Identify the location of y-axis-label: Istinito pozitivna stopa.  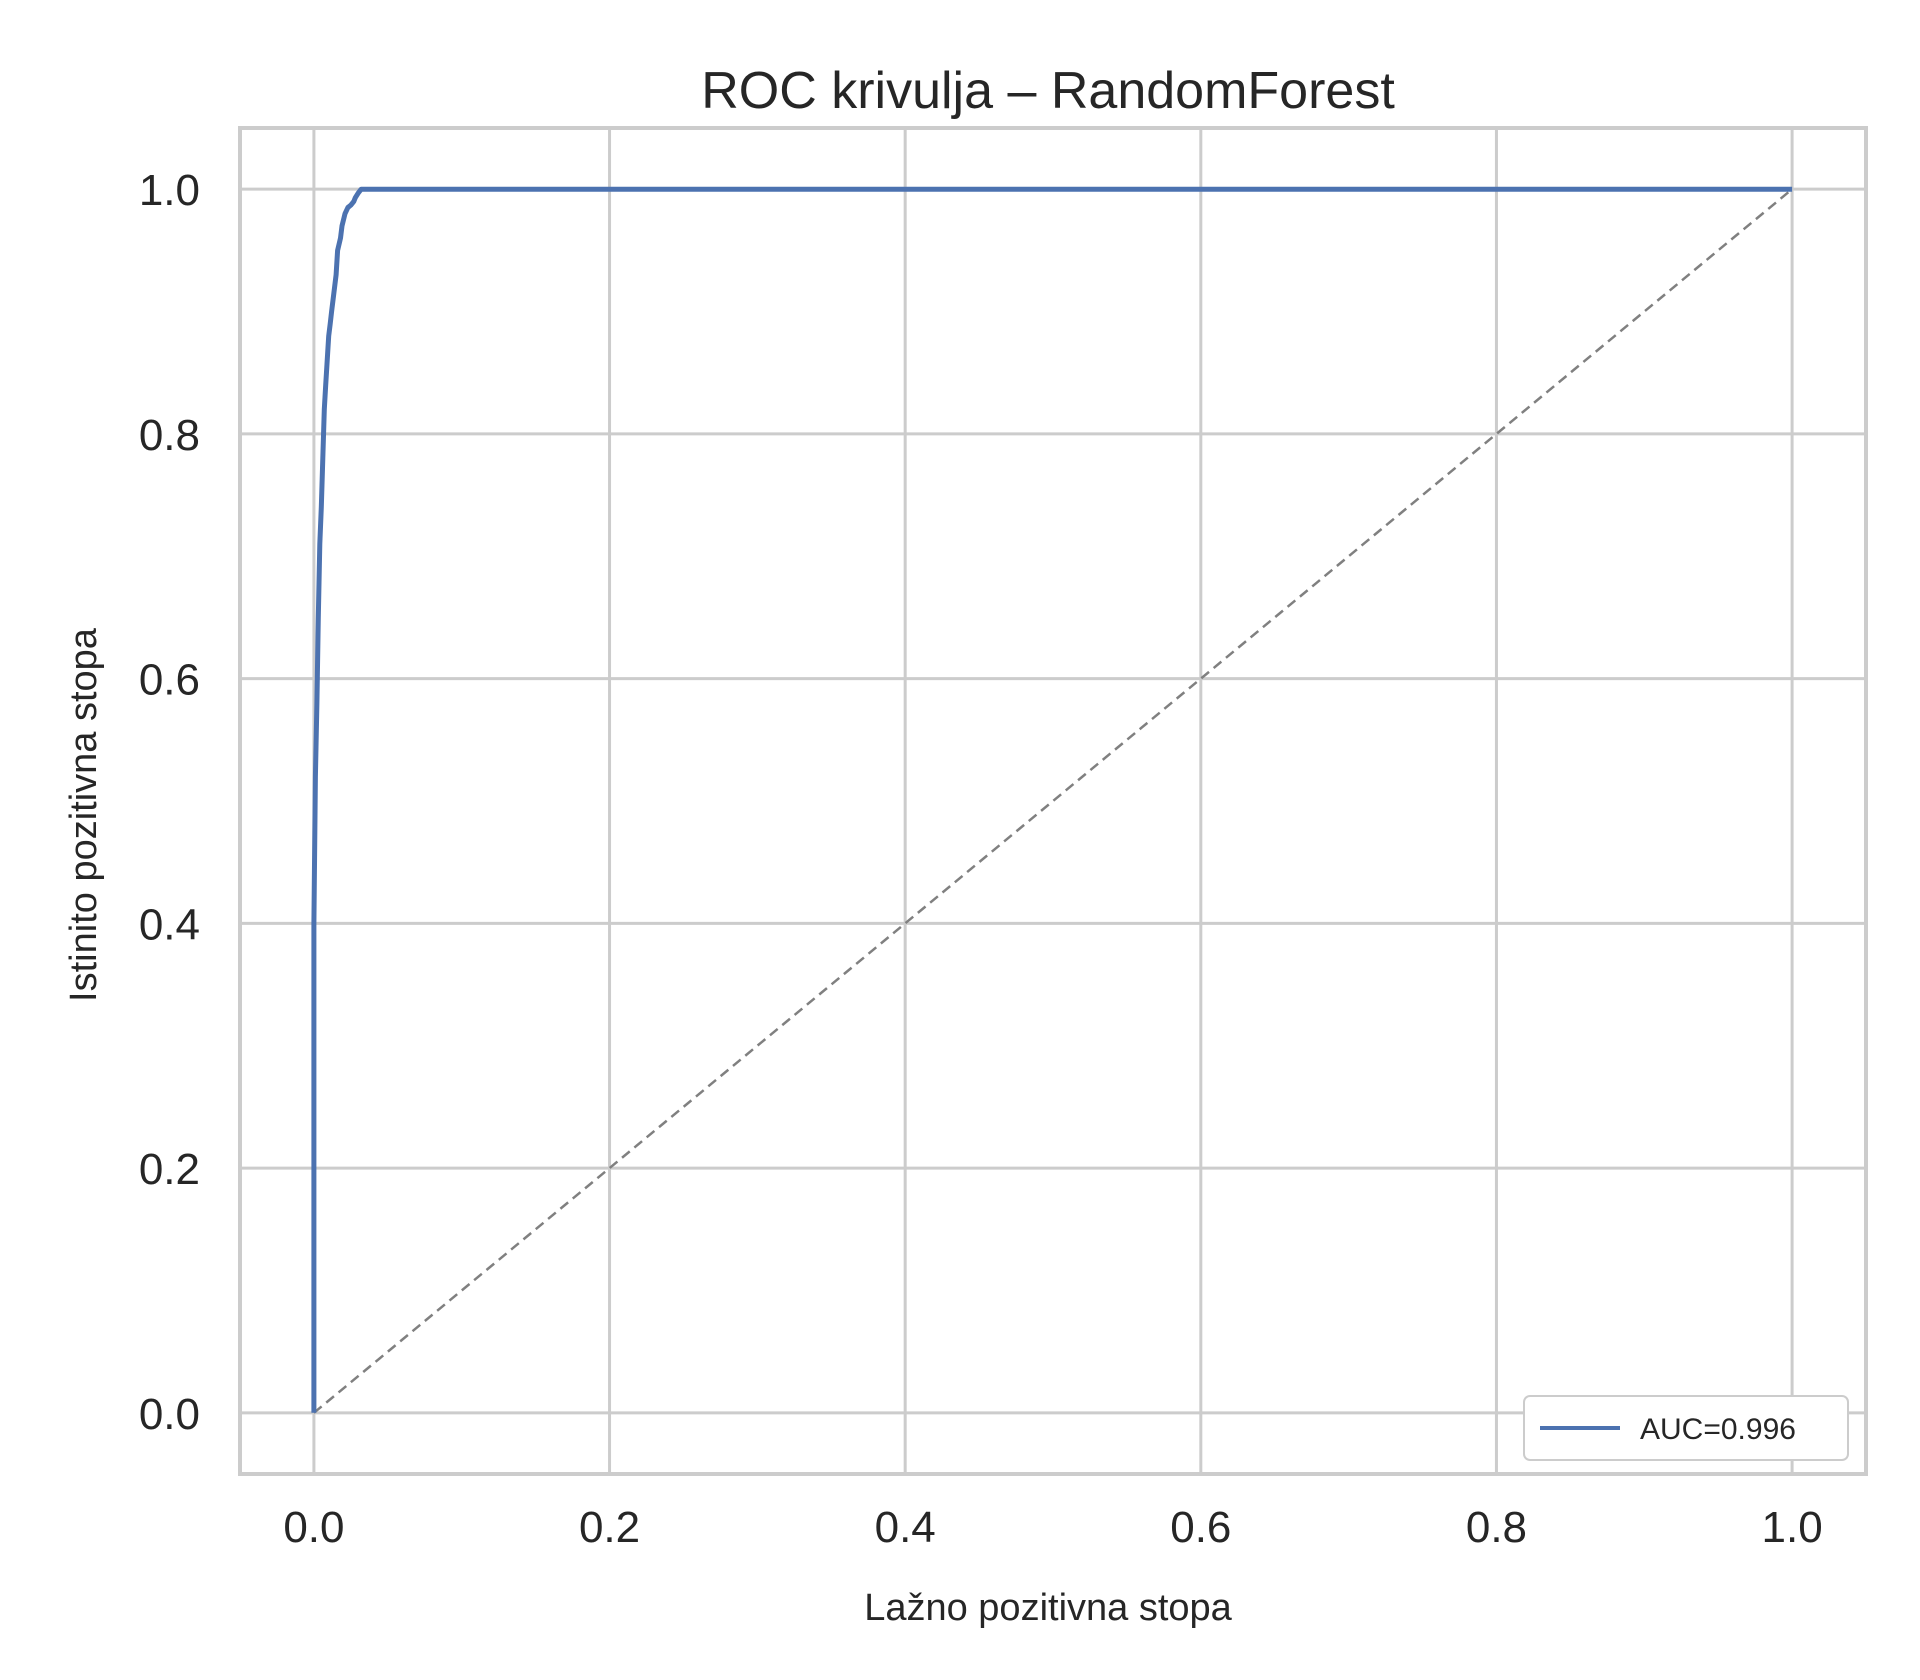
(84, 814).